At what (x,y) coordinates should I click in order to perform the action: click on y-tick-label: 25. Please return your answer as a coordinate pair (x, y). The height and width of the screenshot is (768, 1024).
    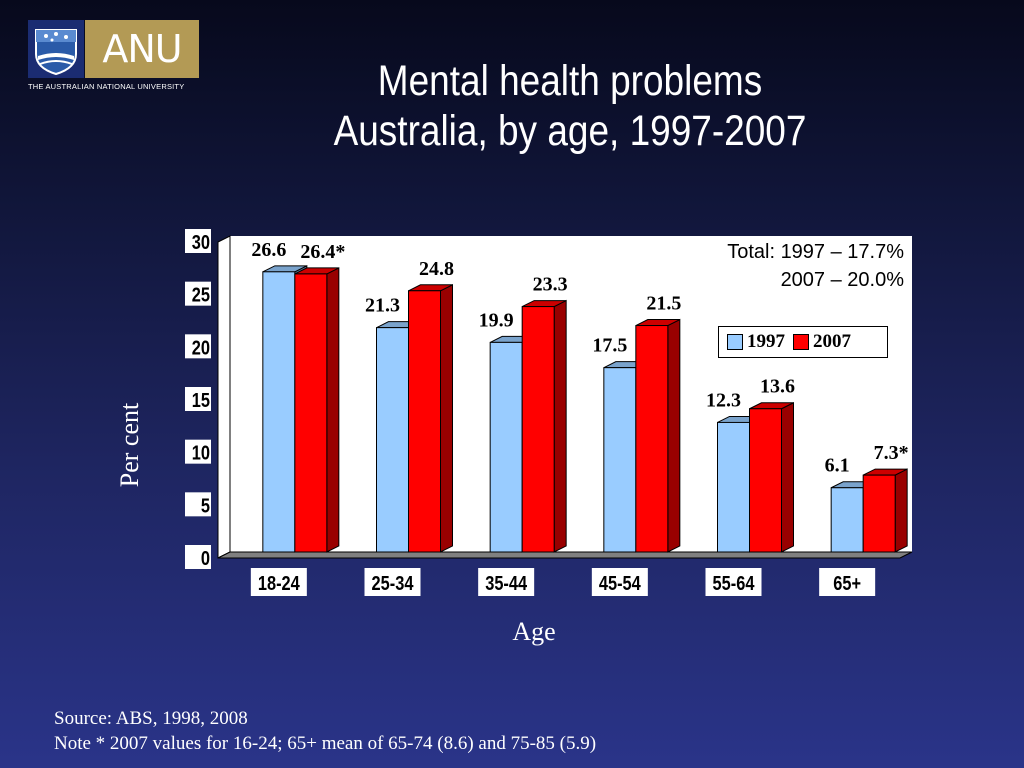
    Looking at the image, I should click on (201, 294).